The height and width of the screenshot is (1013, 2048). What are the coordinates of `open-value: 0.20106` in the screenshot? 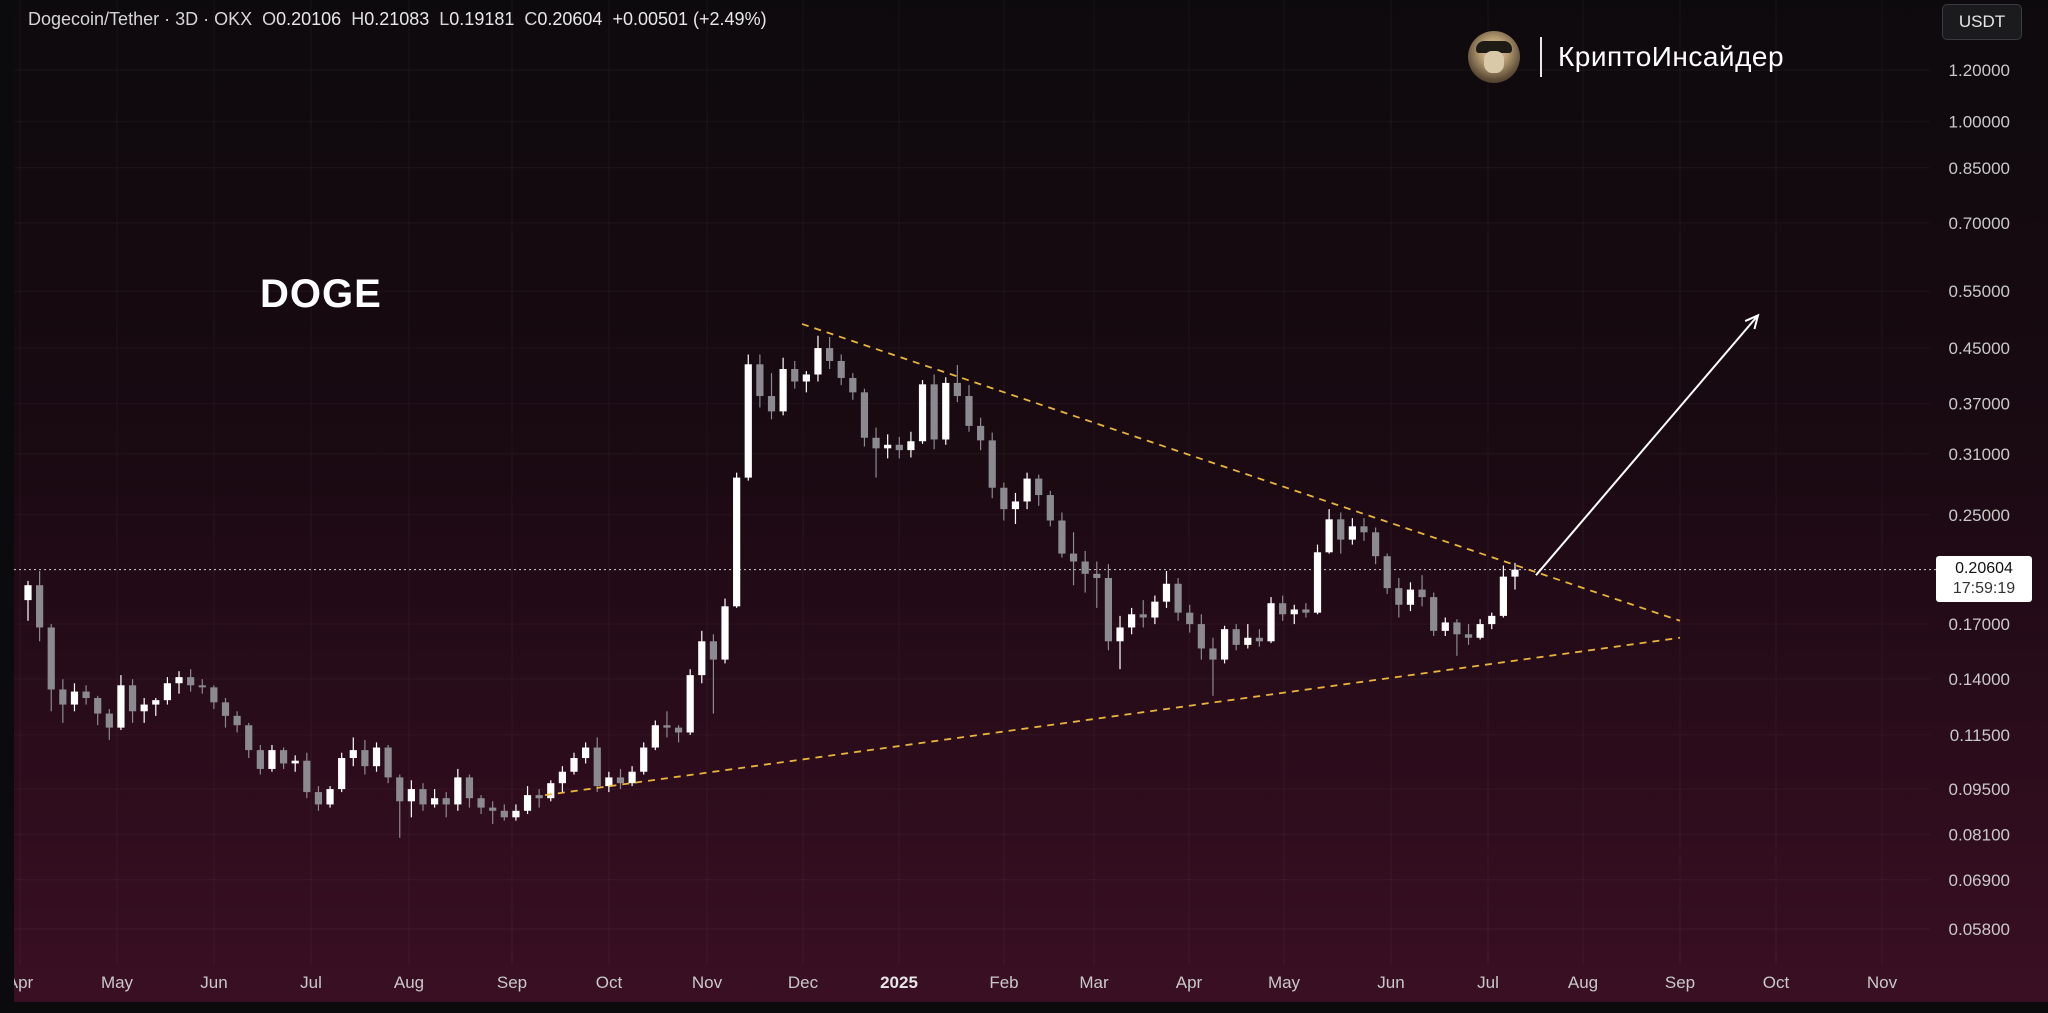 It's located at (309, 18).